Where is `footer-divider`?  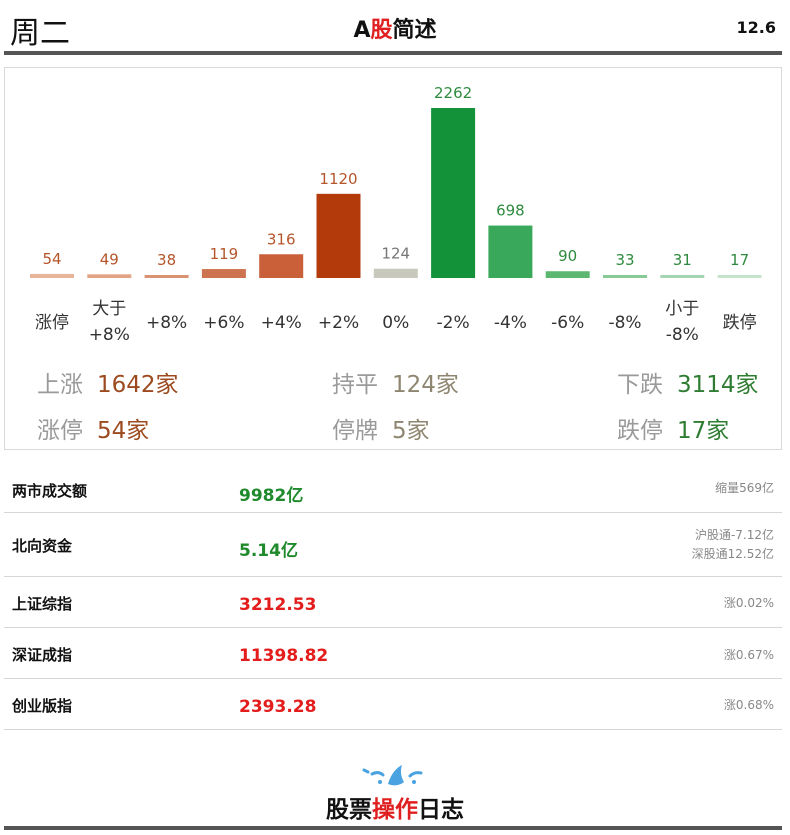 footer-divider is located at coordinates (393, 828).